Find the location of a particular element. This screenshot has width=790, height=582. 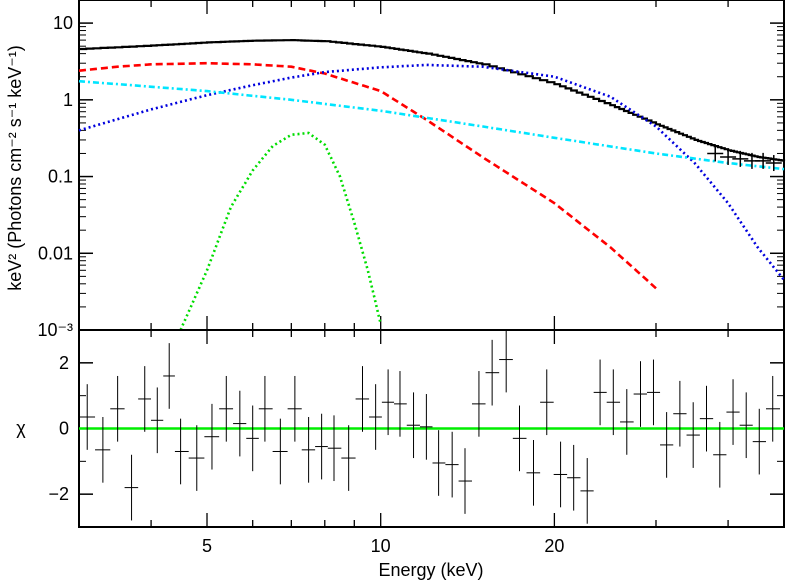

residual-y-axis-label: χ is located at coordinates (21, 428).